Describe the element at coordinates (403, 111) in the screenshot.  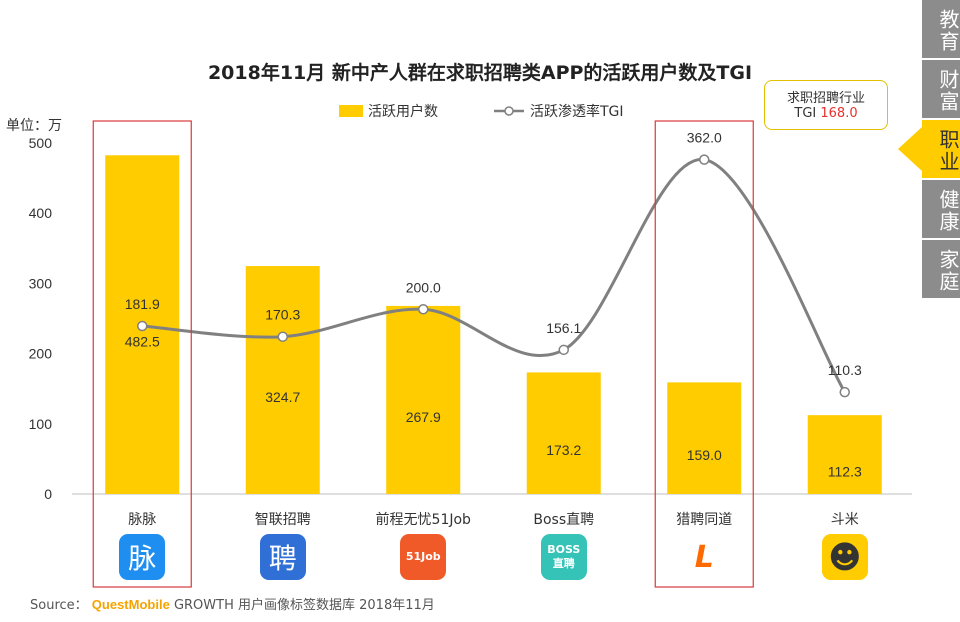
I see `legend-label-bar: 活跃用户数` at that location.